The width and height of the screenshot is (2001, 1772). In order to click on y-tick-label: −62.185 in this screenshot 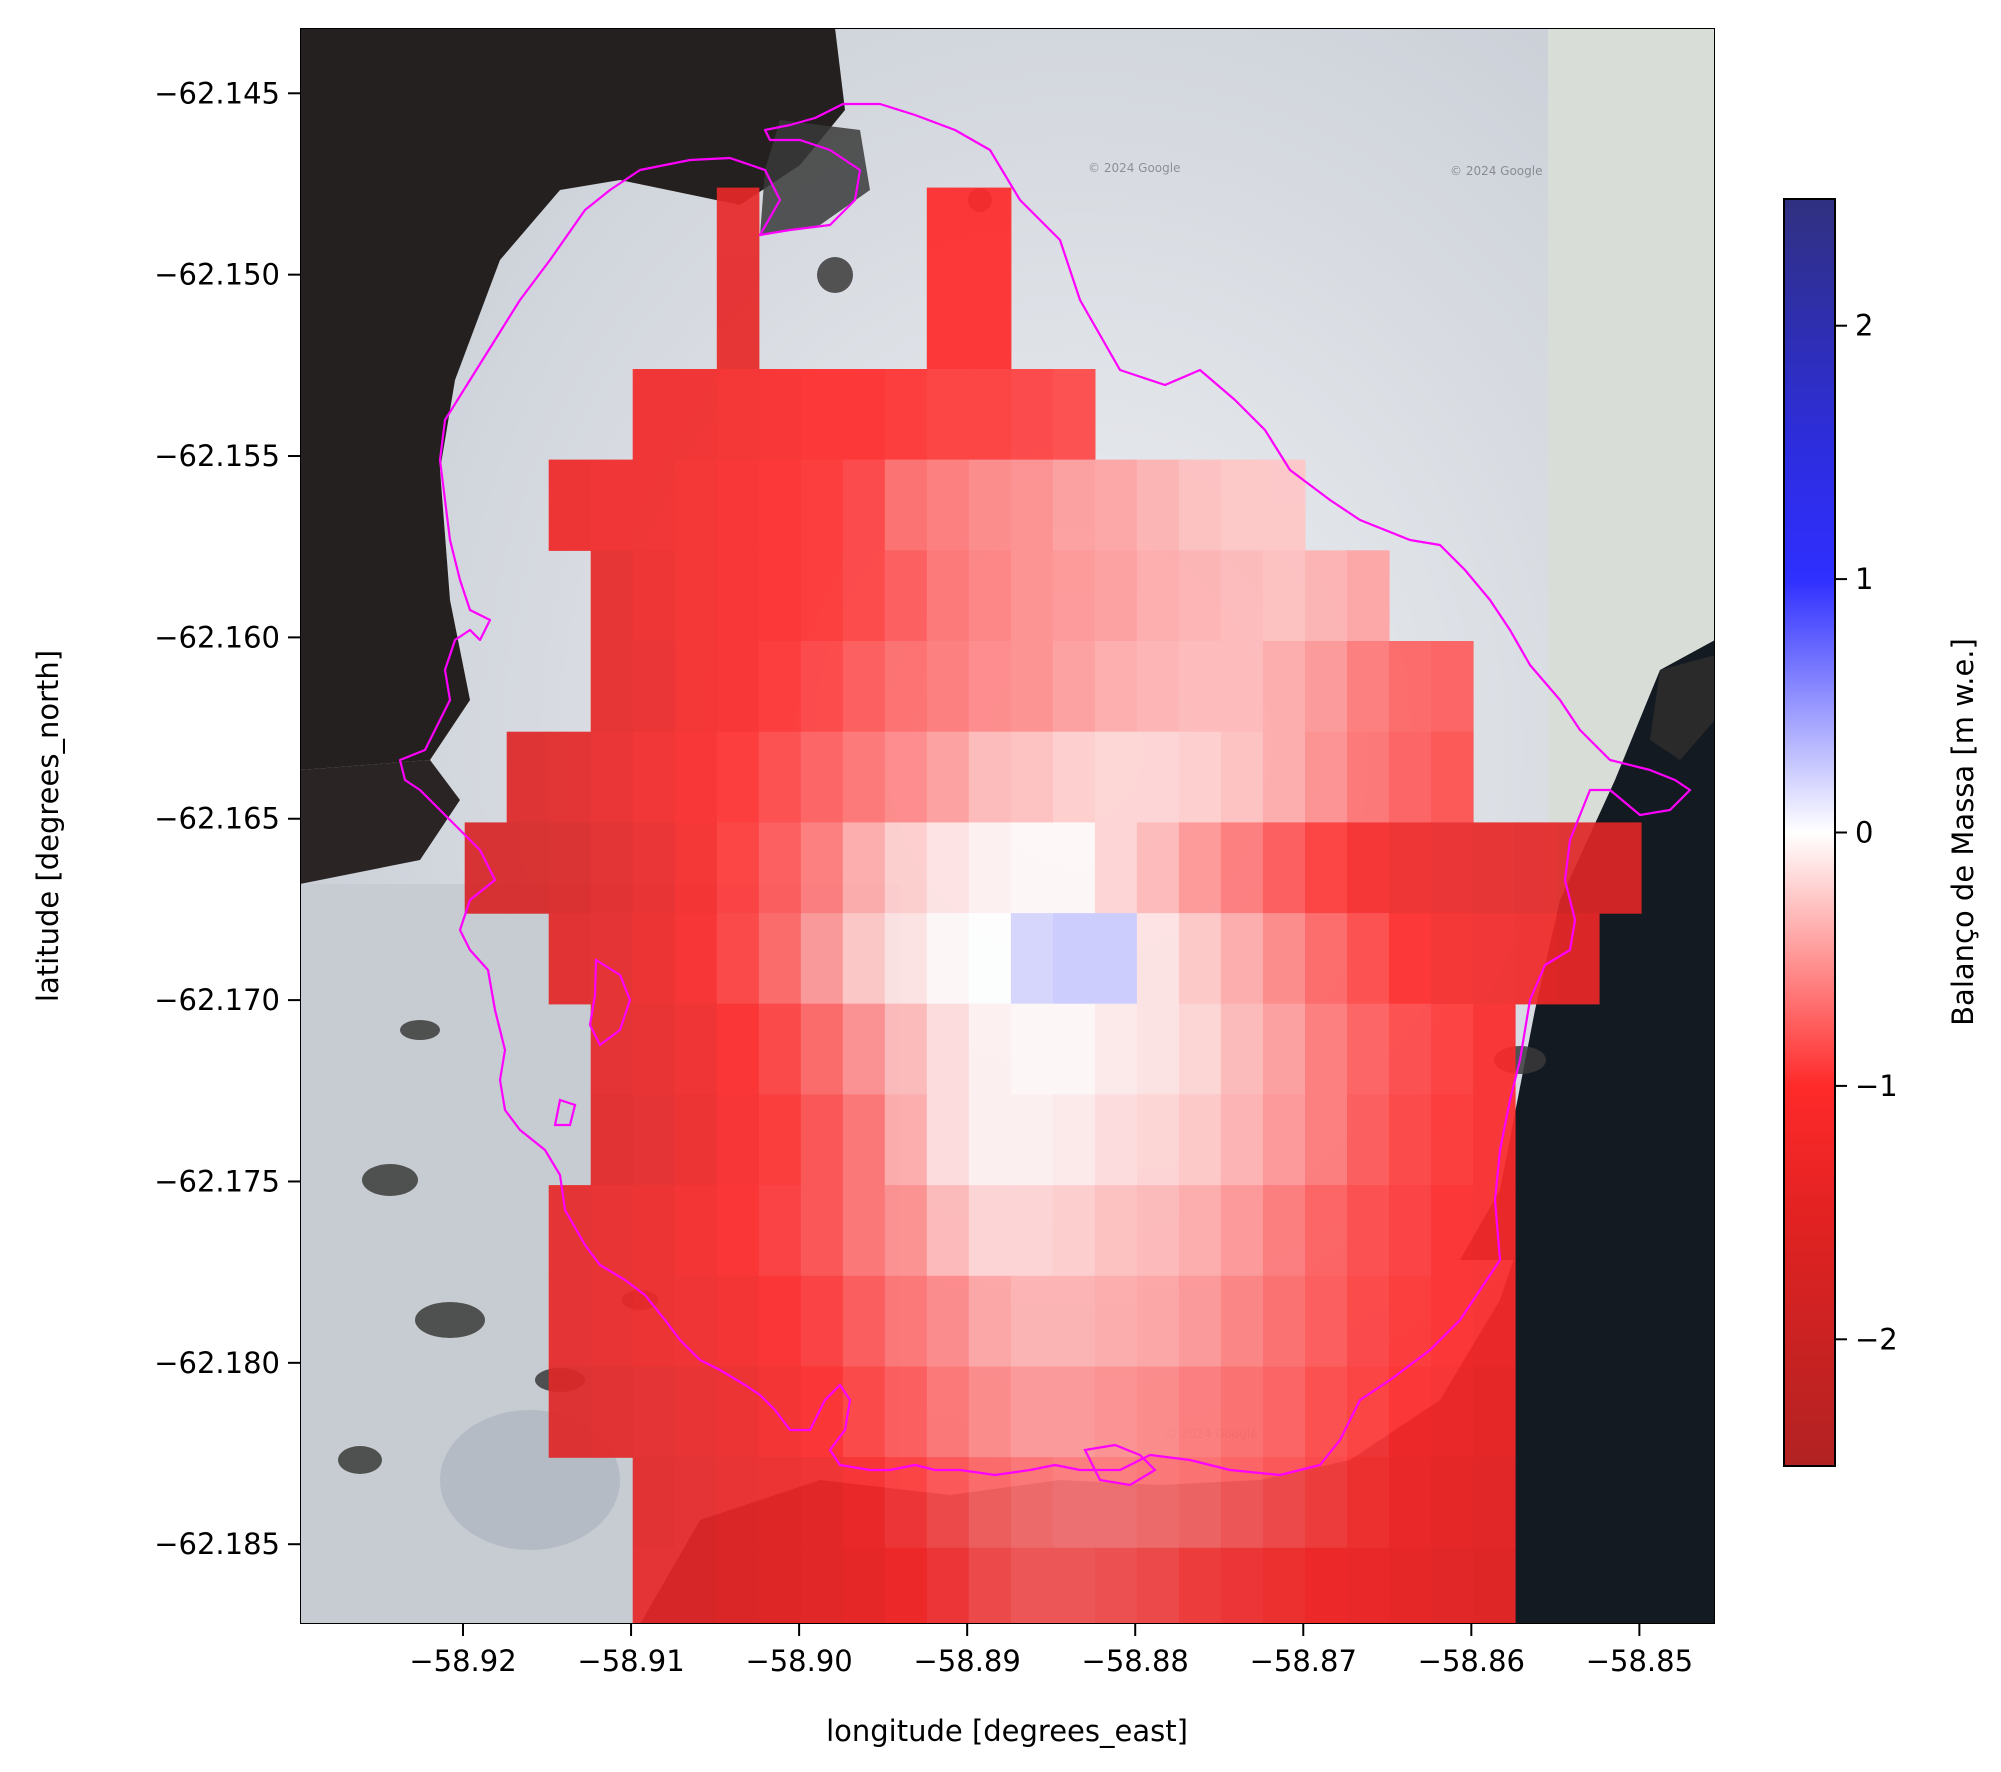, I will do `click(217, 1544)`.